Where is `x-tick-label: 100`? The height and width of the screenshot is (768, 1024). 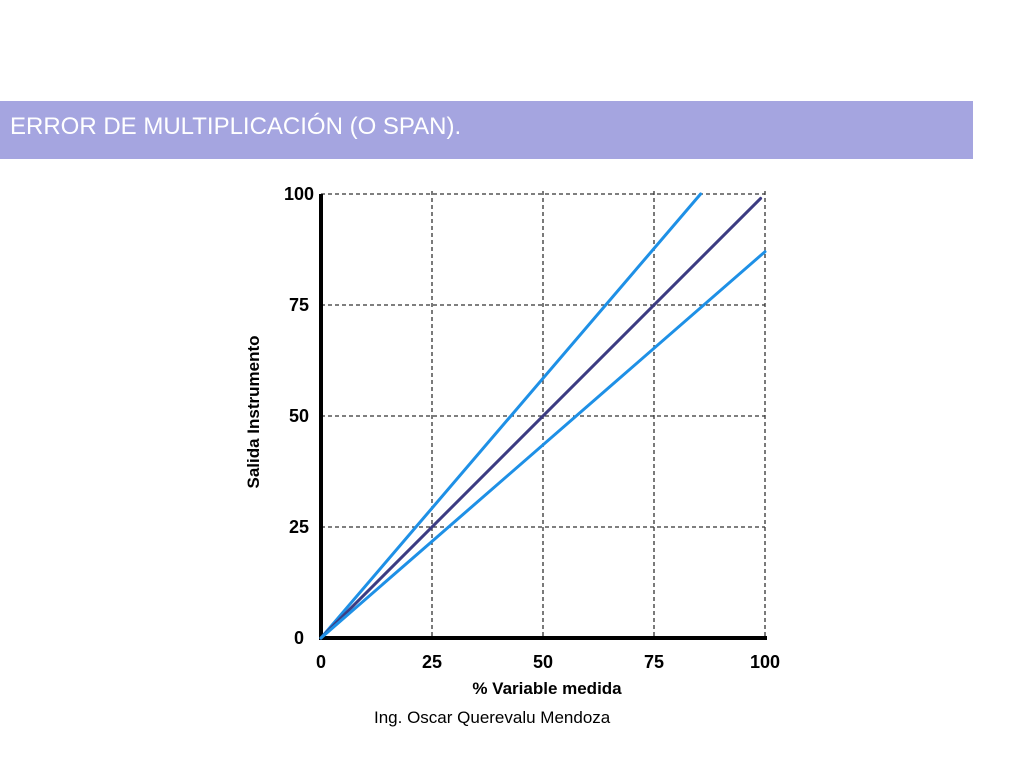 x-tick-label: 100 is located at coordinates (765, 662).